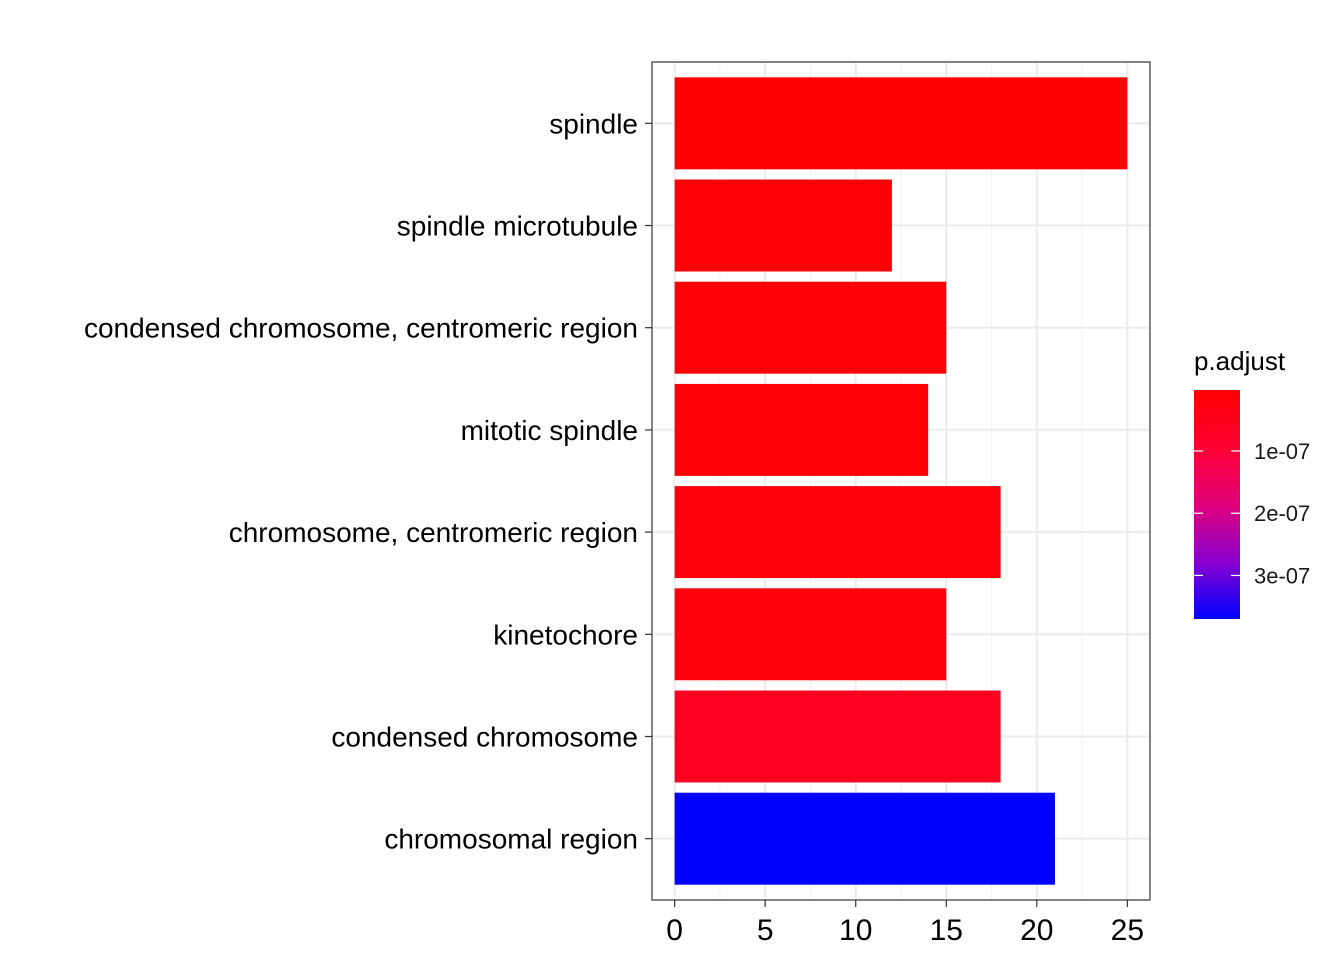 Image resolution: width=1344 pixels, height=965 pixels. Describe the element at coordinates (674, 930) in the screenshot. I see `x-tick-label: 0` at that location.